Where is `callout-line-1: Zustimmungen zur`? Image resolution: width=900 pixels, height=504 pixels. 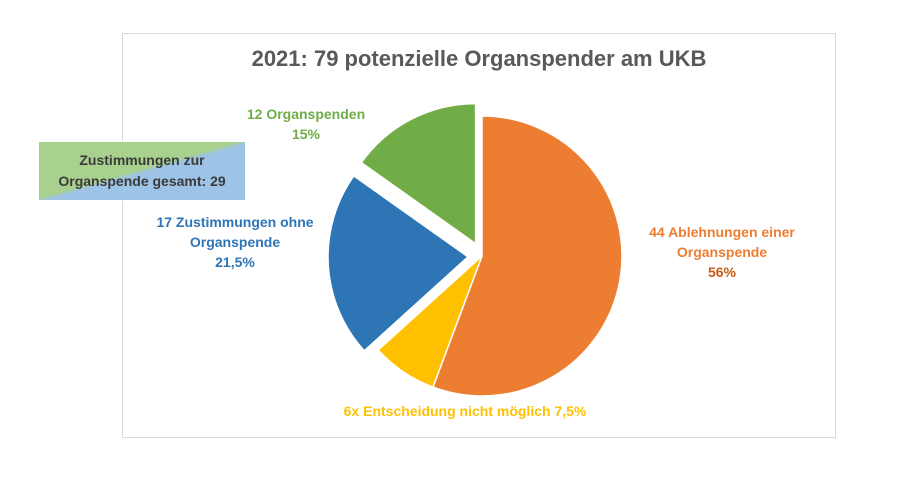
callout-line-1: Zustimmungen zur is located at coordinates (142, 160).